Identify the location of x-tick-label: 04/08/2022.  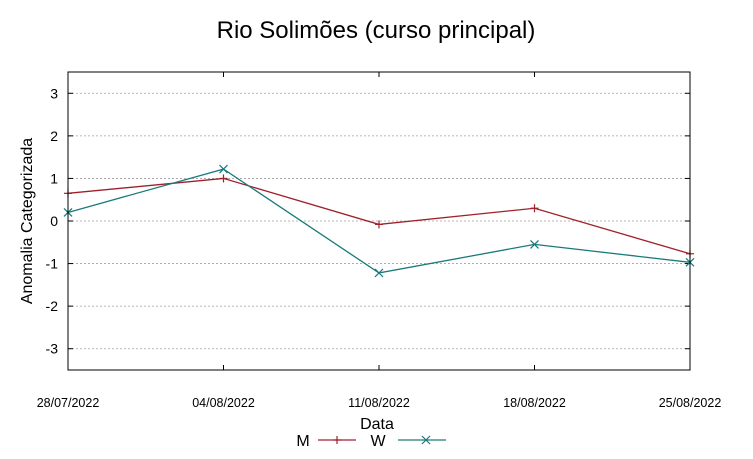
(223, 403).